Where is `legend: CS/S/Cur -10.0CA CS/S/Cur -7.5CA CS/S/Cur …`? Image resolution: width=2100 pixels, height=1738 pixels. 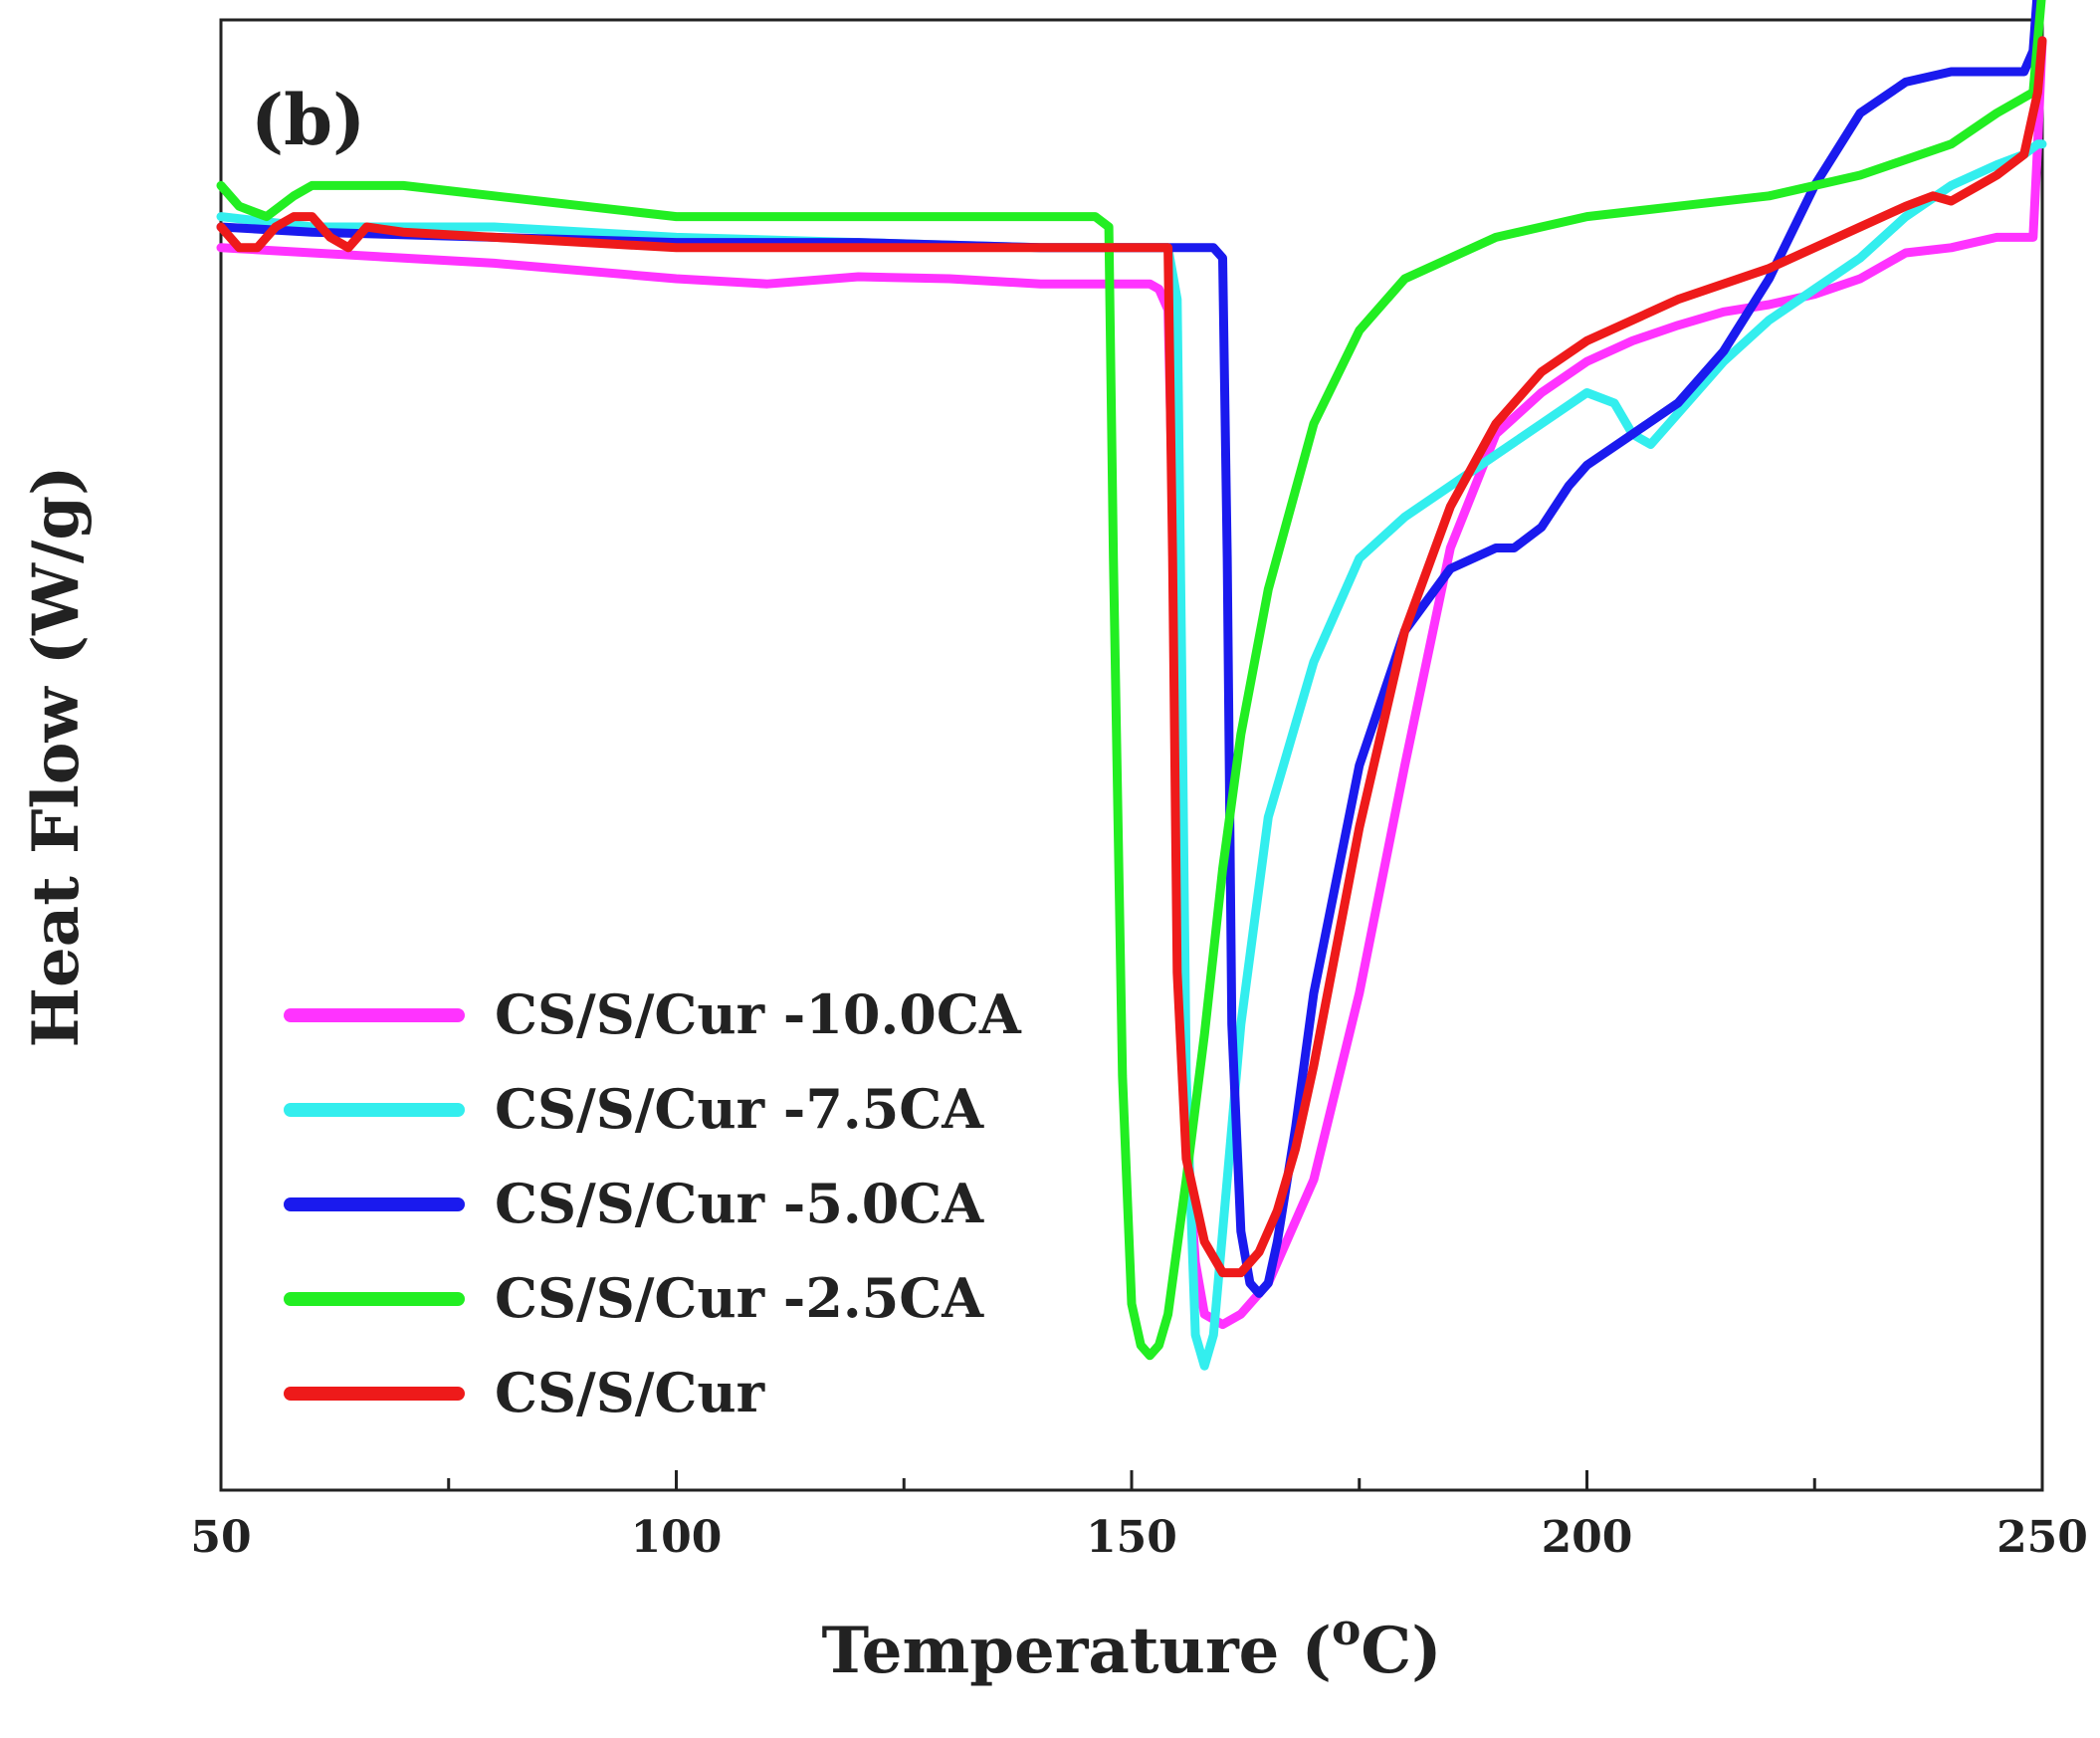 legend: CS/S/Cur -10.0CA CS/S/Cur -7.5CA CS/S/Cur … is located at coordinates (653, 1203).